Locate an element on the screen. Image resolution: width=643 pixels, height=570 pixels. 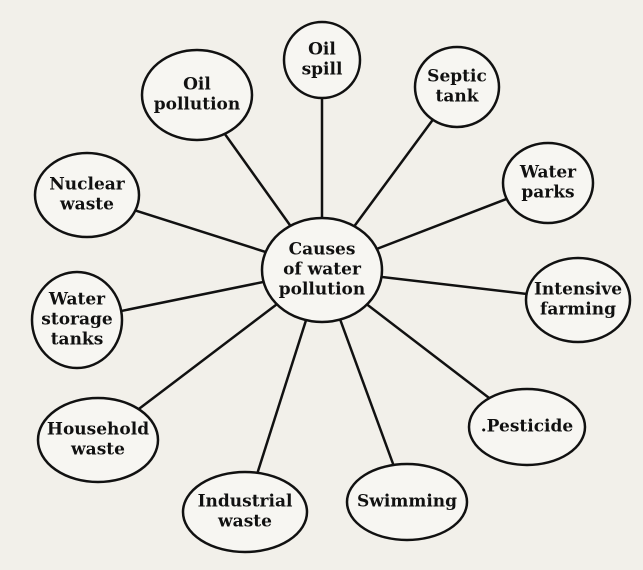
node-label: Swimming is located at coordinates (407, 502).